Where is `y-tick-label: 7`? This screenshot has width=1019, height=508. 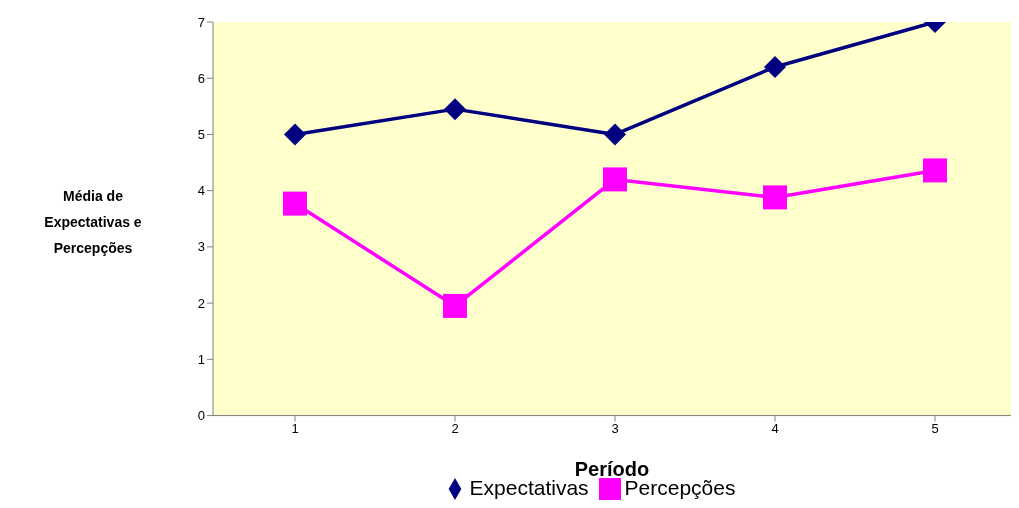
y-tick-label: 7 is located at coordinates (201, 22).